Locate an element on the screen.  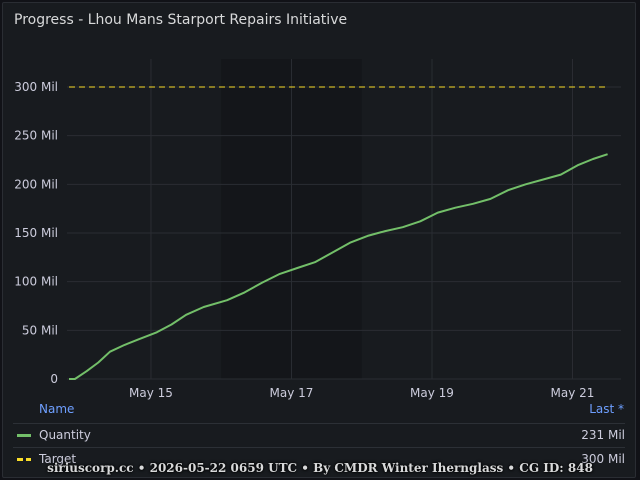
y-tick-label: 200 Mil is located at coordinates (36, 184).